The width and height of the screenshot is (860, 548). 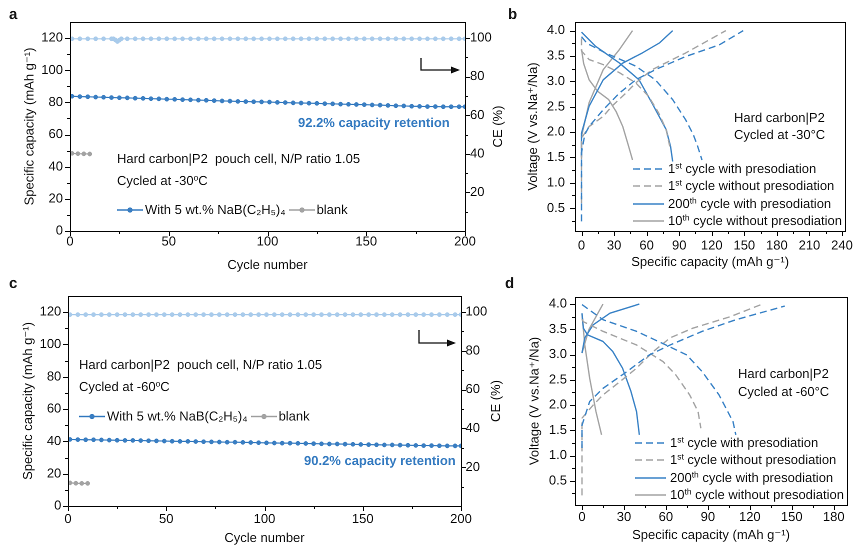 What do you see at coordinates (13, 283) in the screenshot?
I see `chart-title: c` at bounding box center [13, 283].